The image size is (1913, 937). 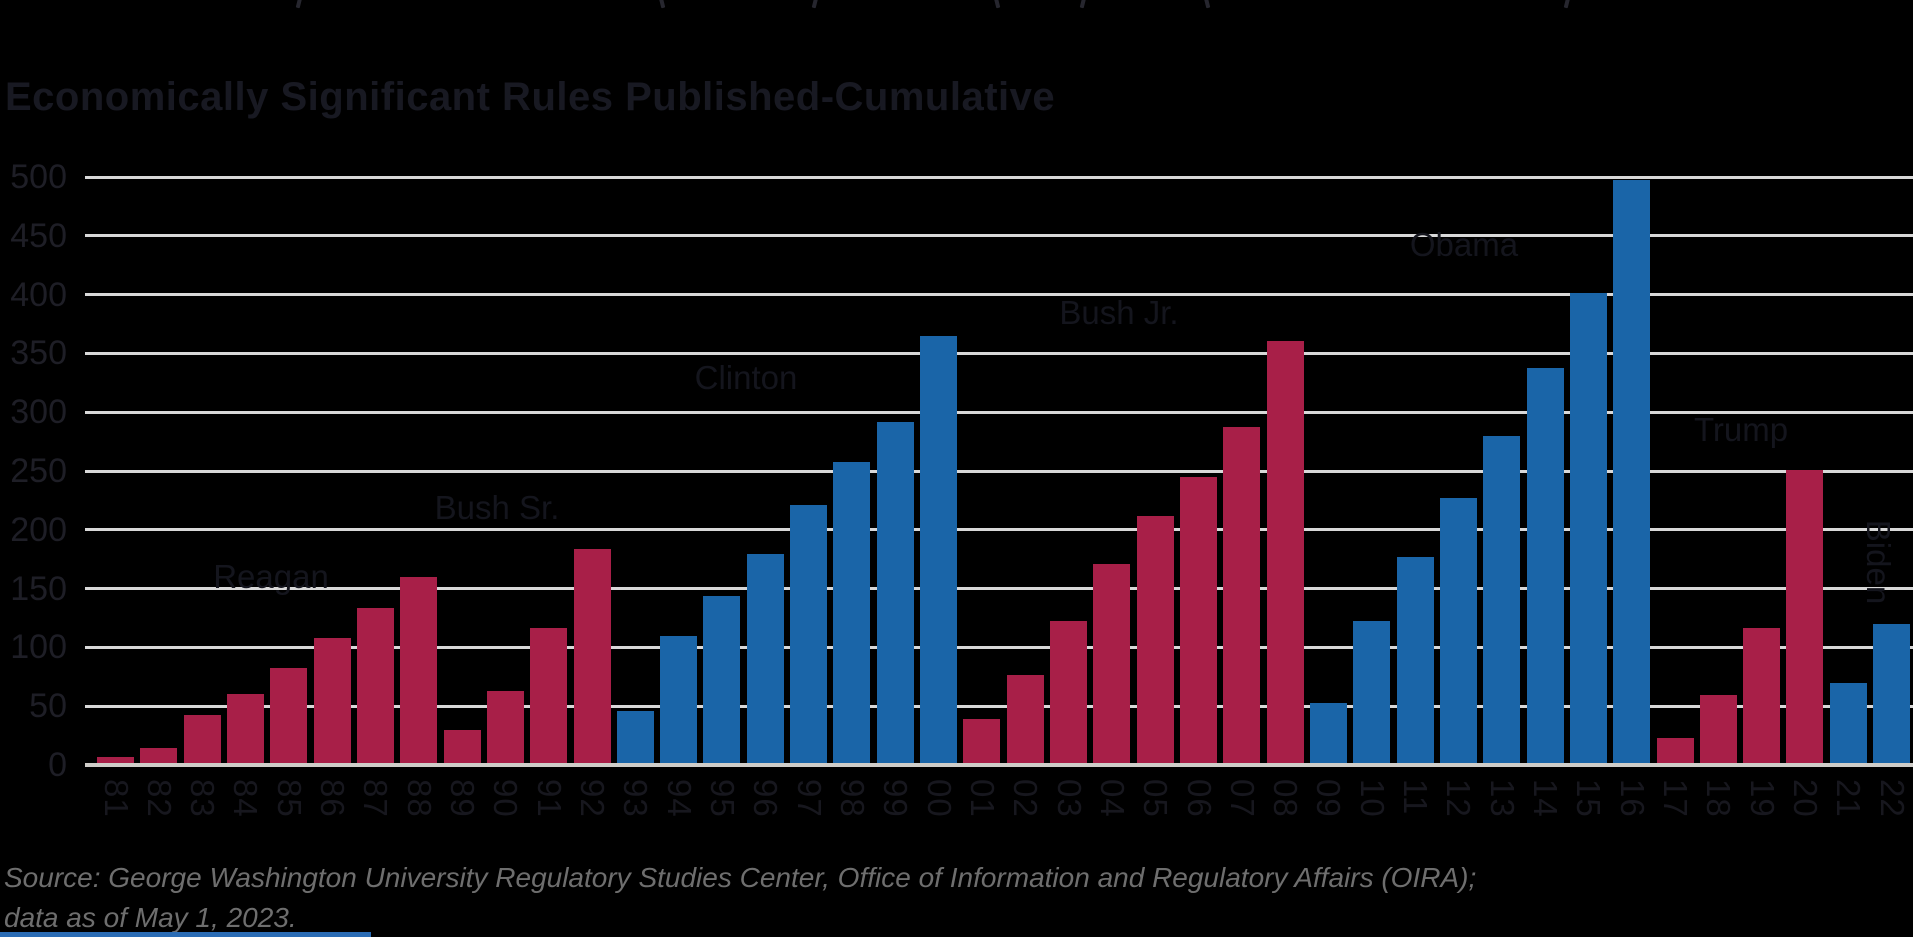 I want to click on y-tick-label-500: 500, so click(x=38, y=177).